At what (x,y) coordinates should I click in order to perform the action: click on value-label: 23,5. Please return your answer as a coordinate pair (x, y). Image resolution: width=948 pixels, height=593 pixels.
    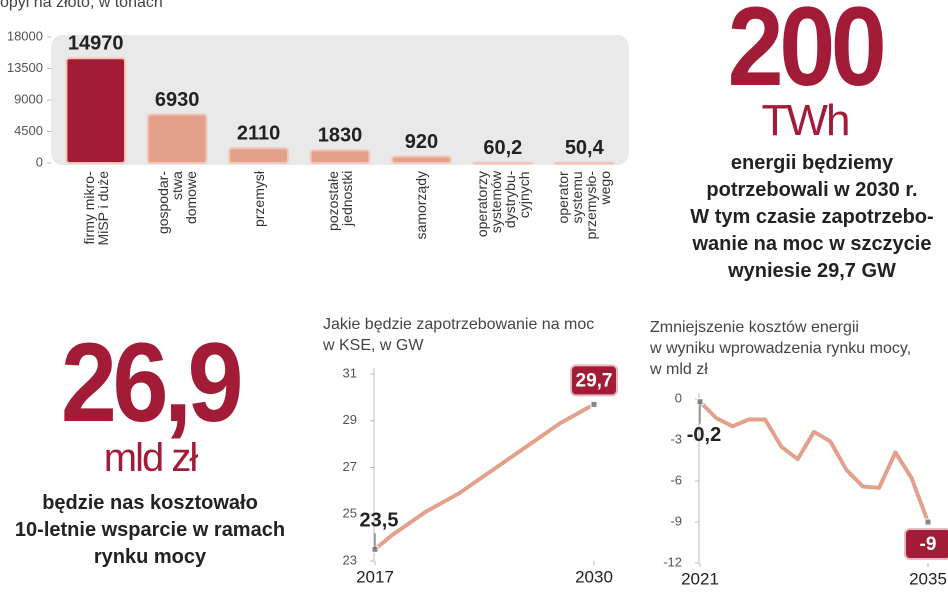
    Looking at the image, I should click on (379, 521).